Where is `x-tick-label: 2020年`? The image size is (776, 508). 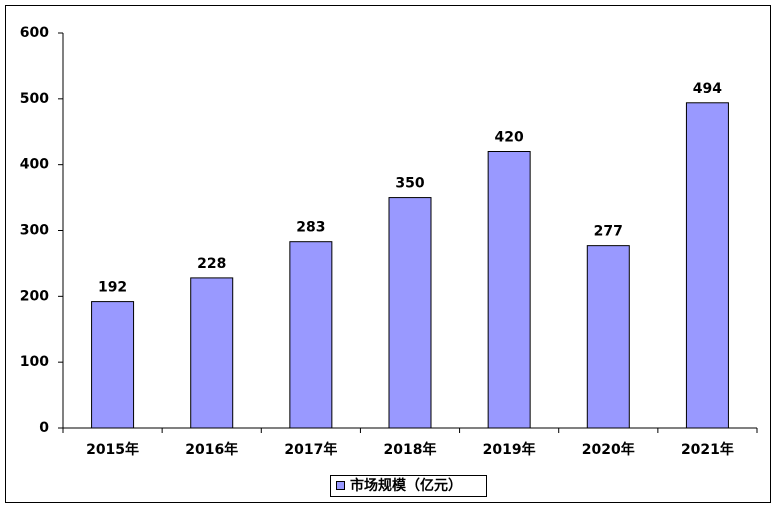
x-tick-label: 2020年 is located at coordinates (608, 449).